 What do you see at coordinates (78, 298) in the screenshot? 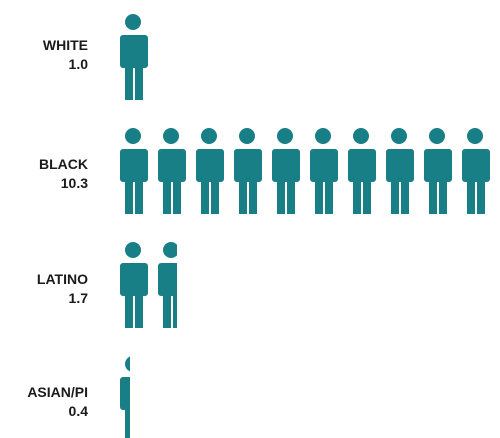
I see `value-label: 1.7` at bounding box center [78, 298].